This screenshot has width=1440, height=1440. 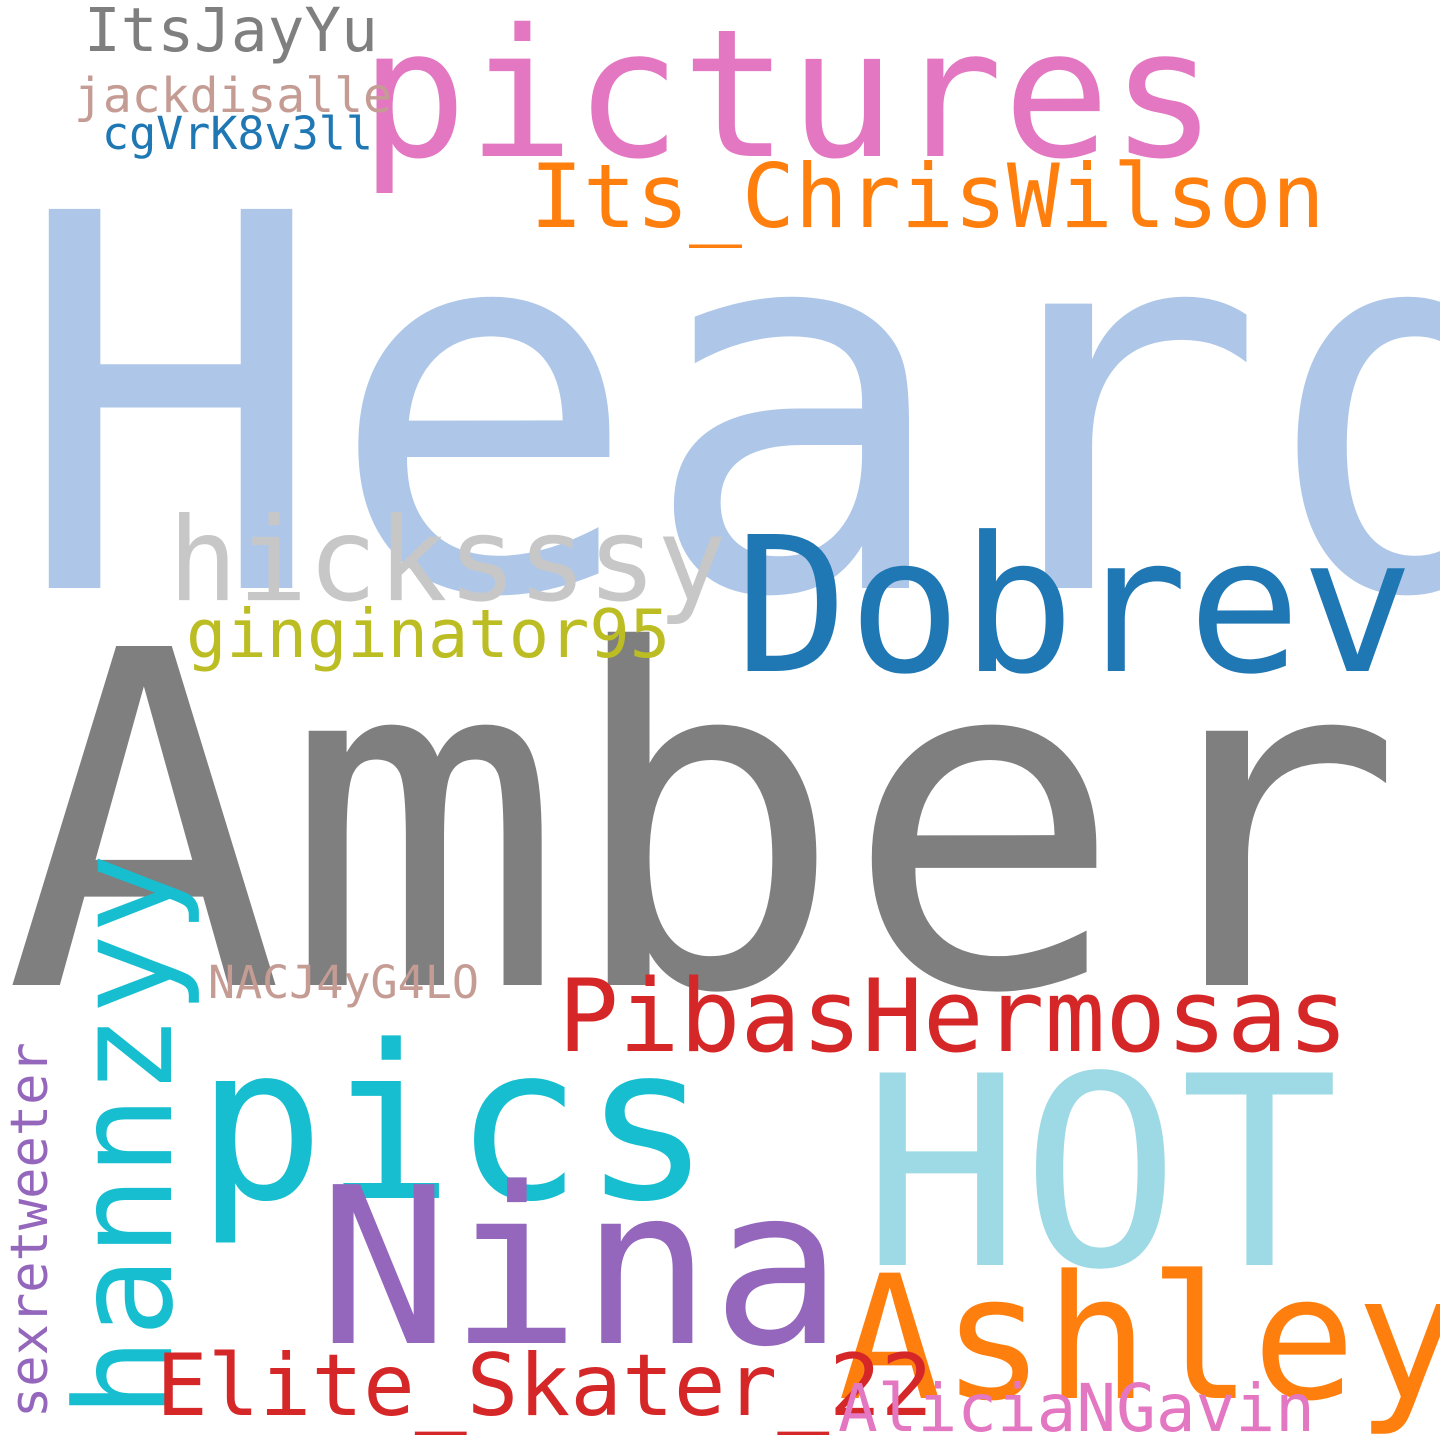 What do you see at coordinates (30, 1230) in the screenshot?
I see `word-sexretweeter: sexretweeter` at bounding box center [30, 1230].